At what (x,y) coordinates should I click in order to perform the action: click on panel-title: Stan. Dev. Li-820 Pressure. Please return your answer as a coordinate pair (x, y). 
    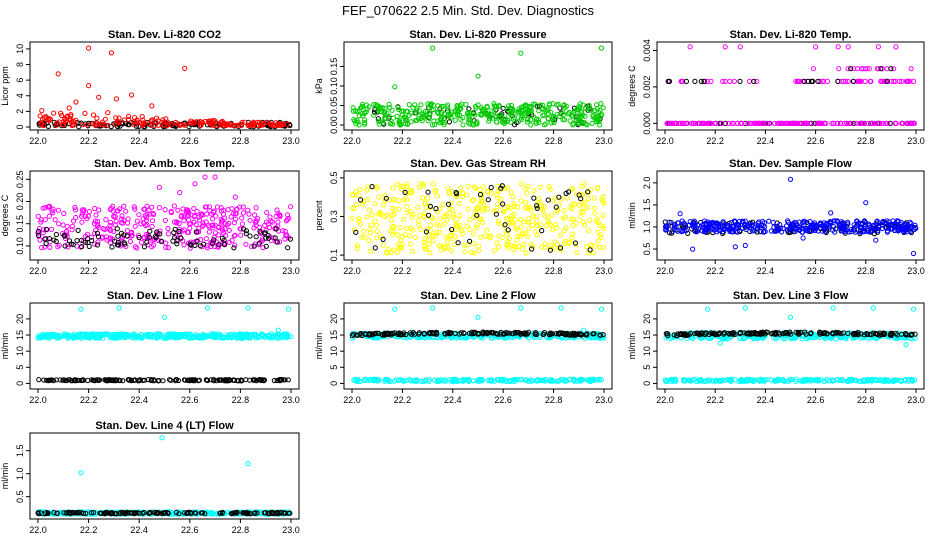
    Looking at the image, I should click on (477, 35).